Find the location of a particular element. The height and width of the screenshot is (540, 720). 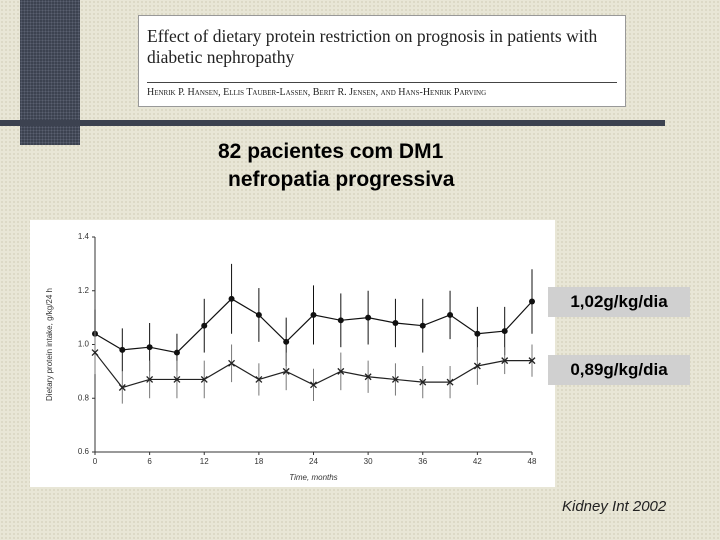

y-axis-title: Dietary protein intake, g/kg/24 h is located at coordinates (49, 344).